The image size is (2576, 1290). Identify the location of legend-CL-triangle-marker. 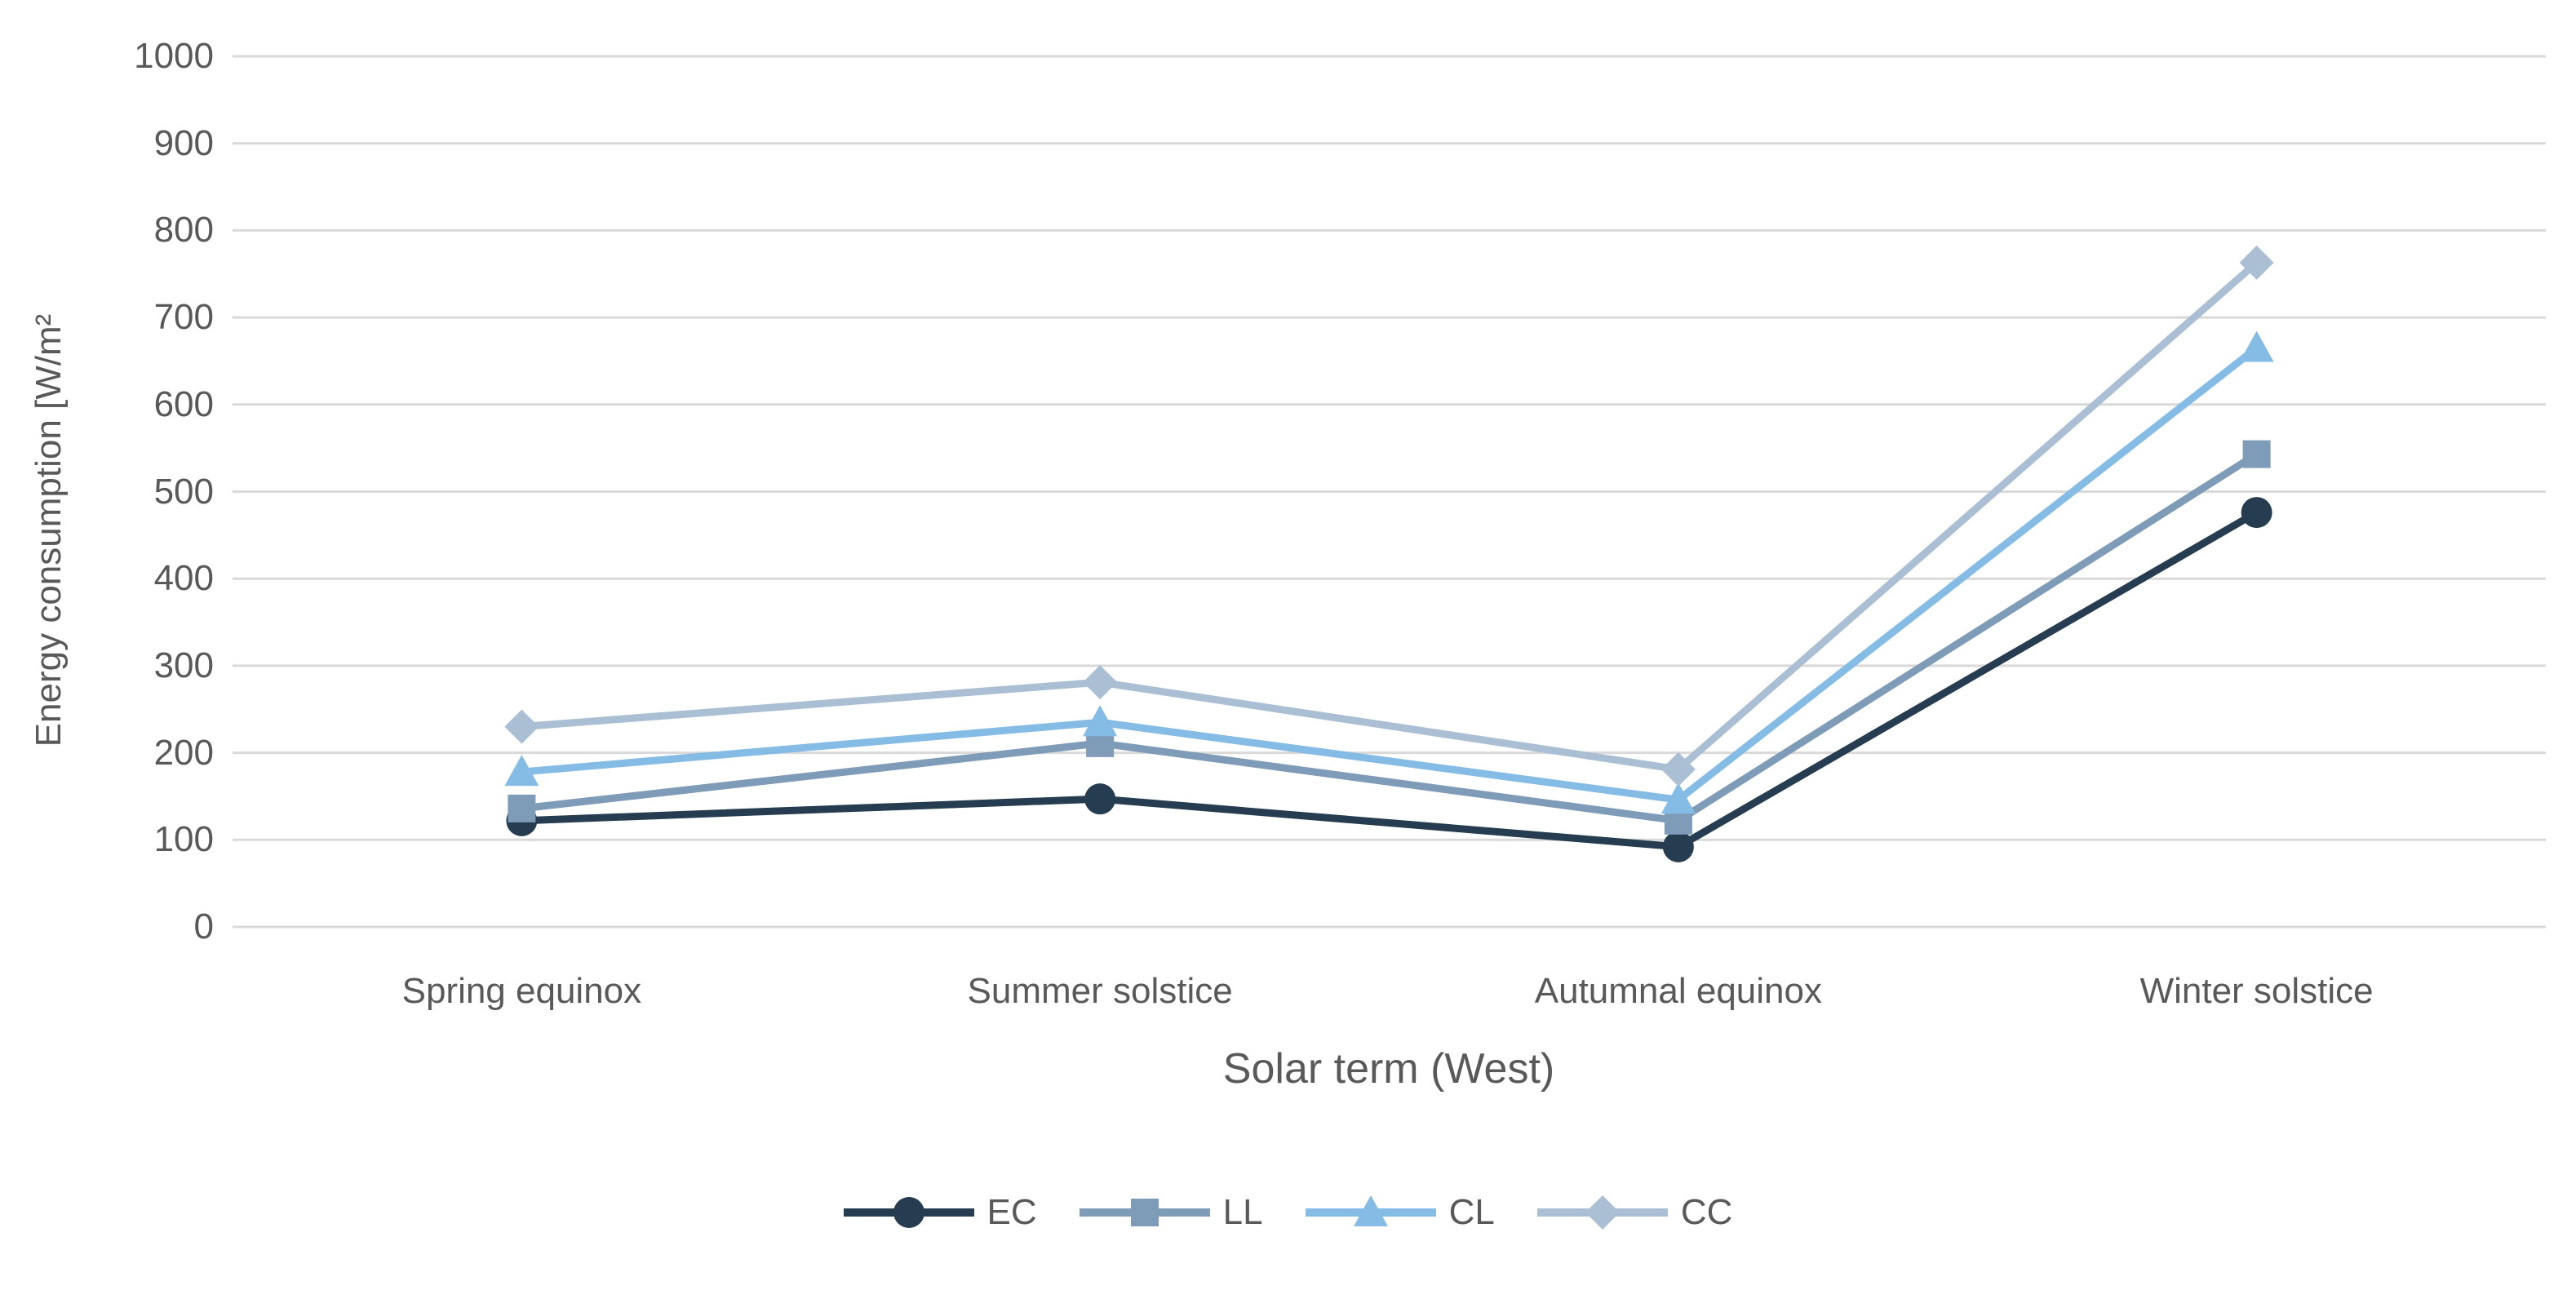
(1370, 1210).